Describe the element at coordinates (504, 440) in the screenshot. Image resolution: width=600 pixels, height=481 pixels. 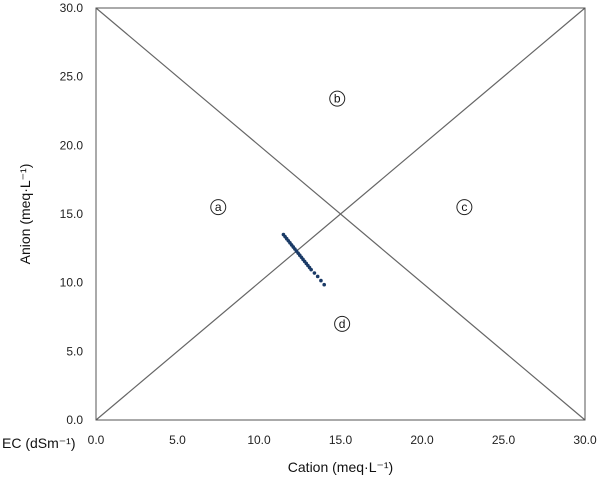
I see `x-tick-label: 25.0` at that location.